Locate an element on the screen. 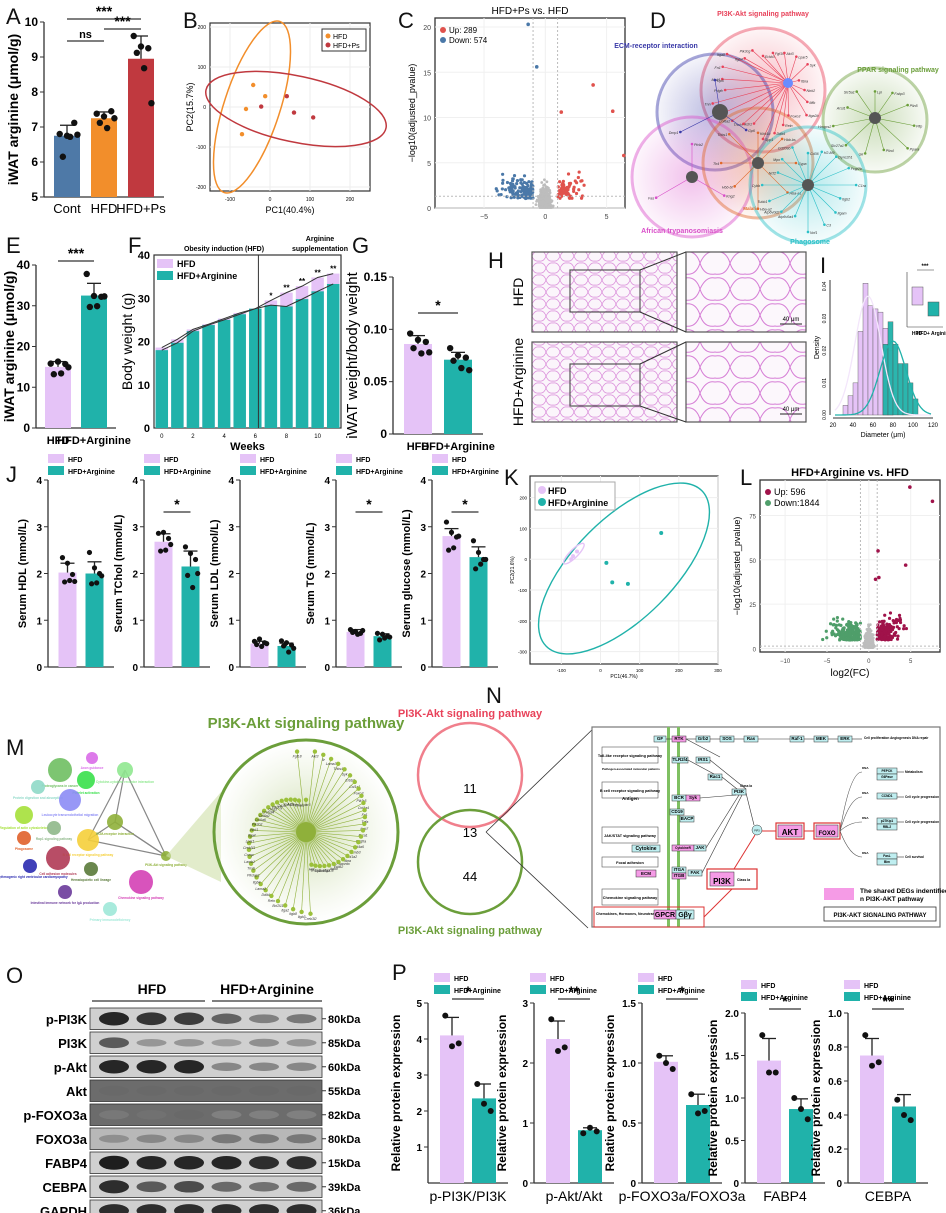 This screenshot has width=946, height=1213. legend-label: HFD is located at coordinates (461, 979).